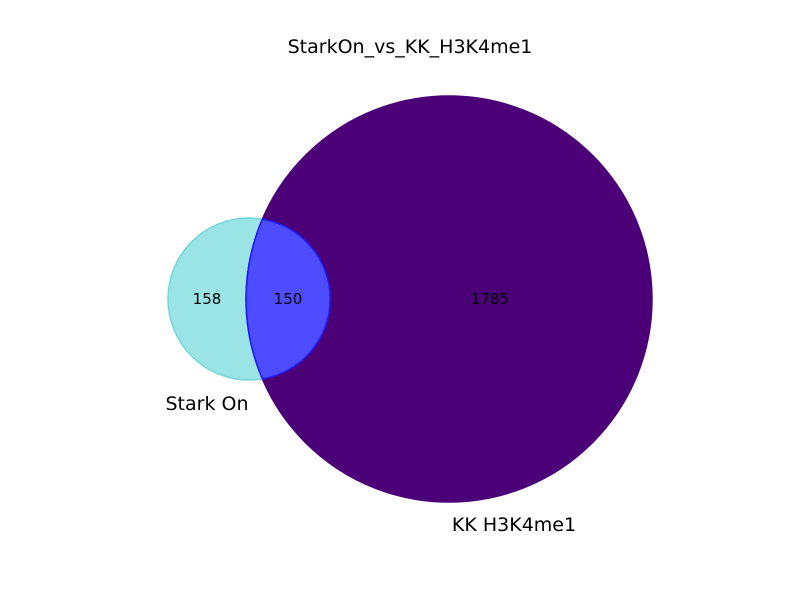 Image resolution: width=800 pixels, height=600 pixels. What do you see at coordinates (206, 404) in the screenshot?
I see `set-a-label: Stark On` at bounding box center [206, 404].